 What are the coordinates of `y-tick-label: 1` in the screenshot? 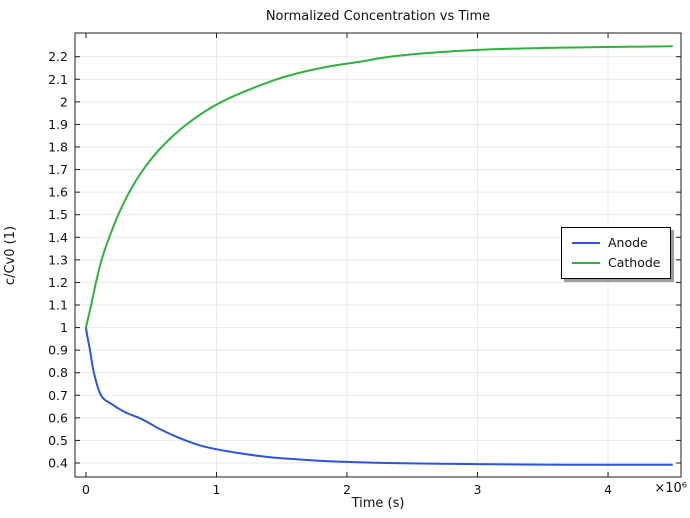 It's located at (64, 327).